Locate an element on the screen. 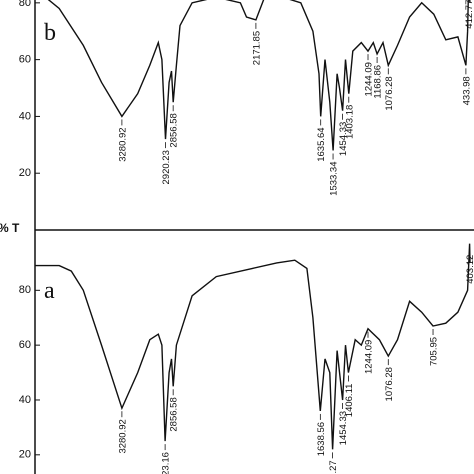  peak-label: 412.77 is located at coordinates (469, 14).